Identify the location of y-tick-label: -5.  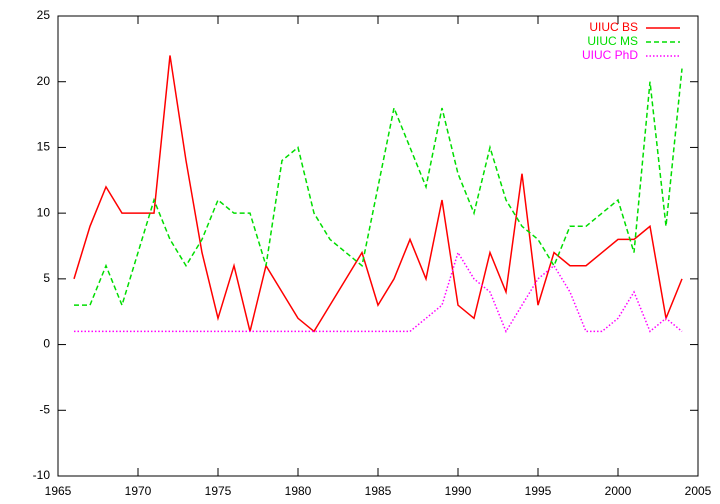
(44, 409).